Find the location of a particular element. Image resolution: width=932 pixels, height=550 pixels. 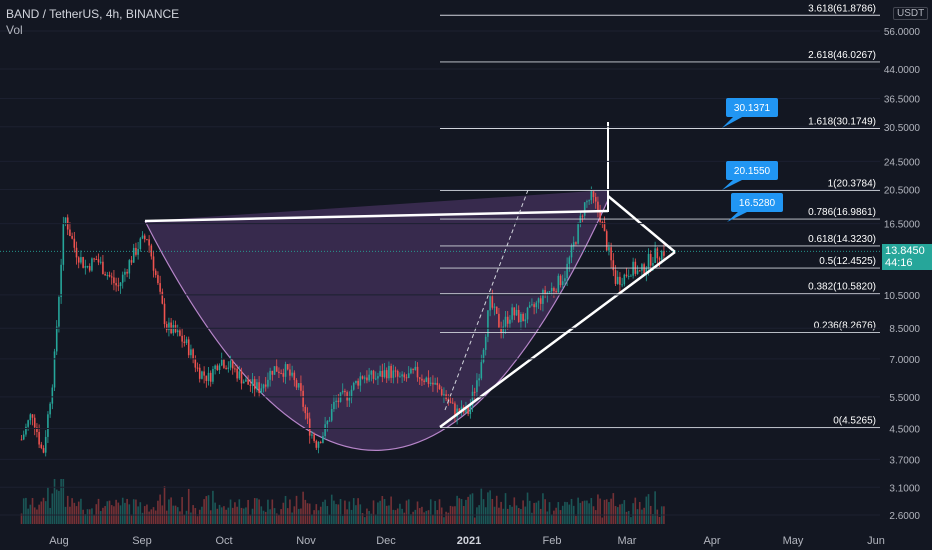

callouts: 30.1371 20.1550 16.5280 is located at coordinates (752, 160).